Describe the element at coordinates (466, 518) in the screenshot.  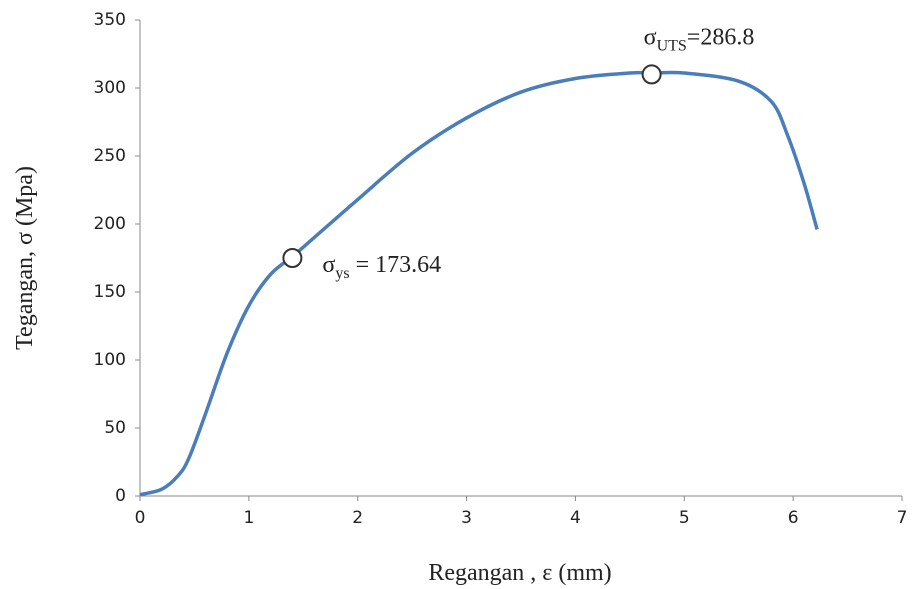
I see `x-tick-label: 3` at that location.